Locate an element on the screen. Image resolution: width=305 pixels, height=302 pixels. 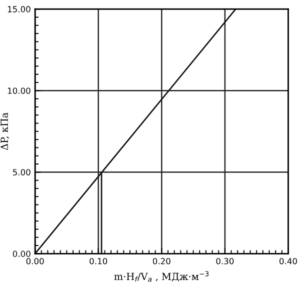
x-axis-title: m·H$_{f}$/V$_{a}$ , МДж·м$^{−3}$ is located at coordinates (161, 276).